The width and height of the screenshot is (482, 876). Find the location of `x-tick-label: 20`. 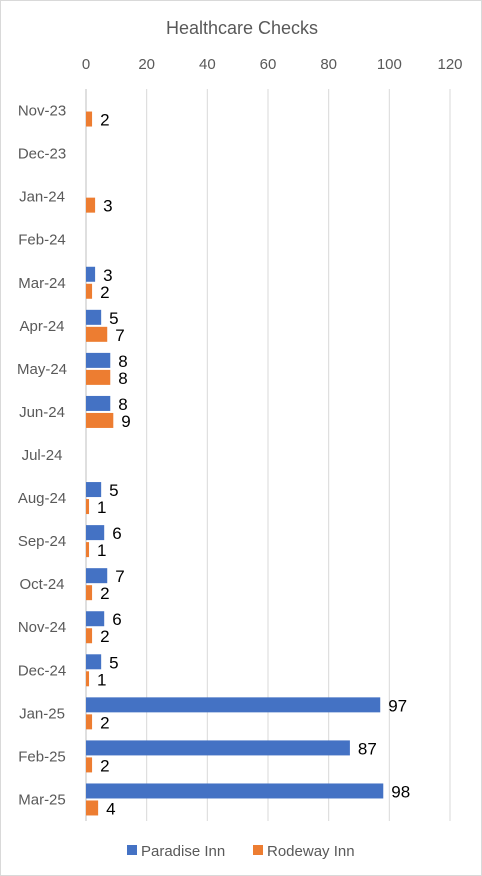

x-tick-label: 20 is located at coordinates (146, 64).